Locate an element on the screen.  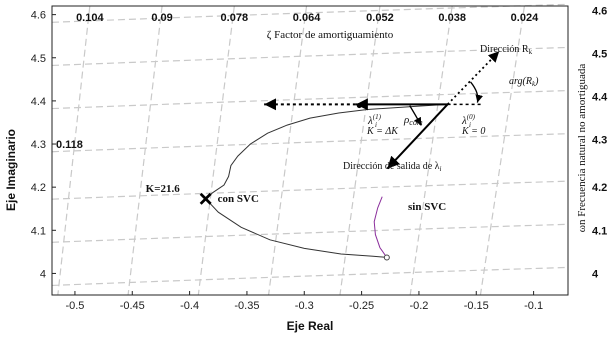
damping-tick-label: 0.024 is located at coordinates (525, 18).